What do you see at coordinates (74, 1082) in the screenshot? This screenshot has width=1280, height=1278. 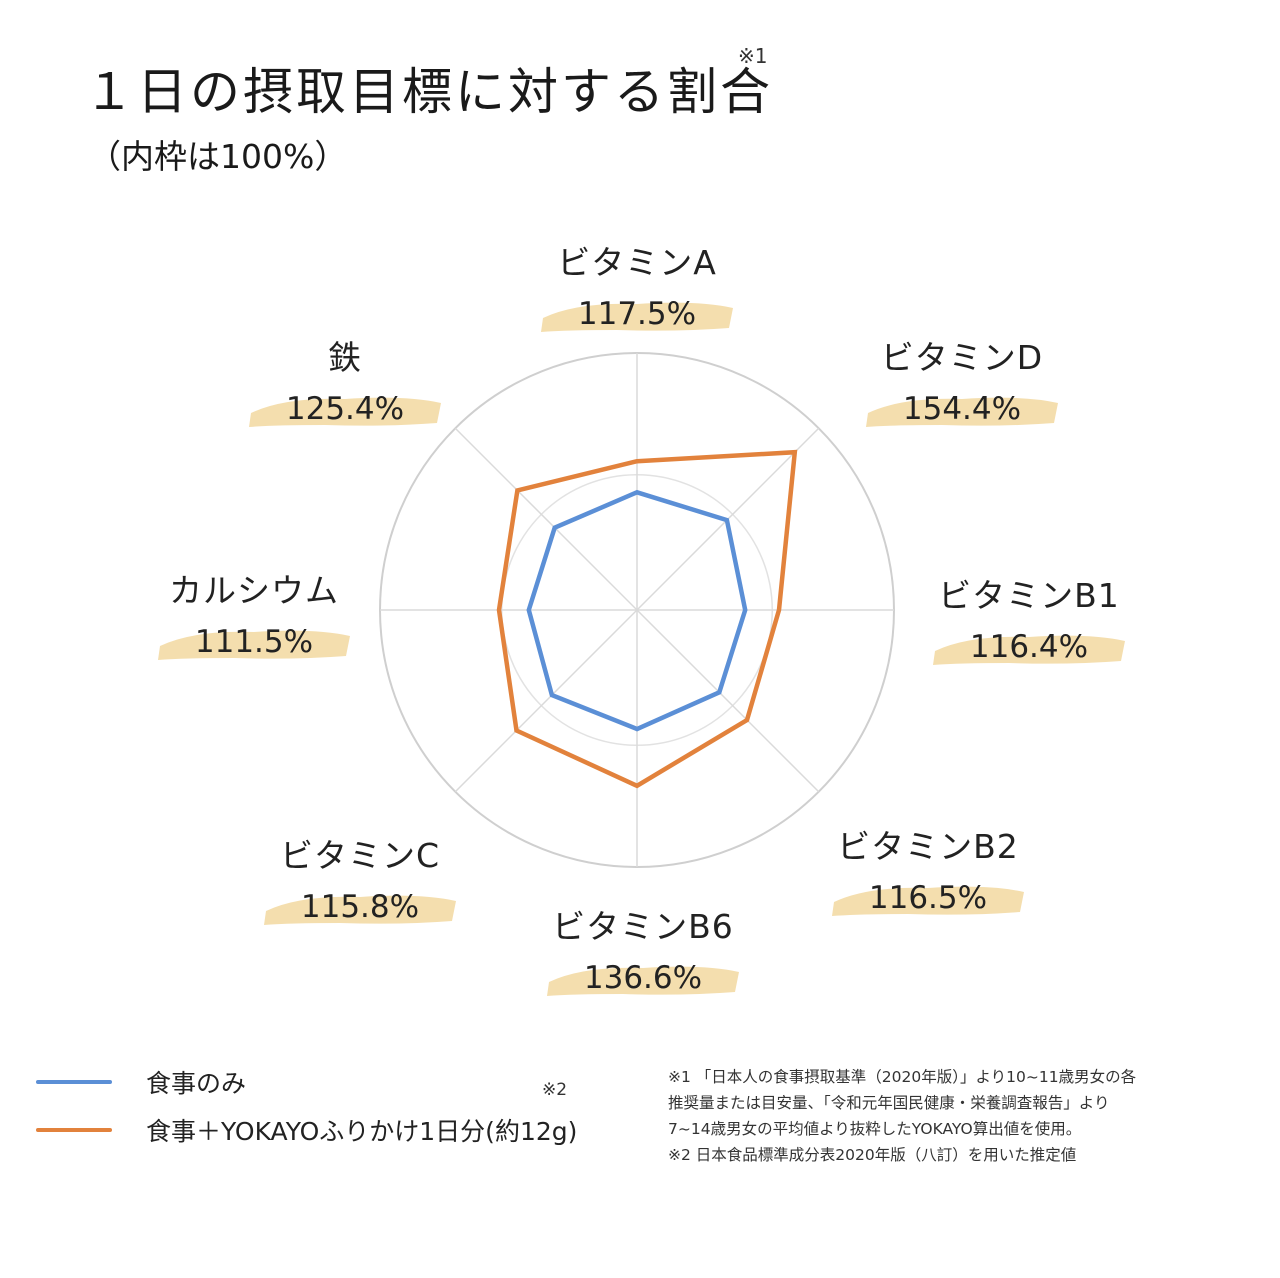 I see `legend-swatch-meal-only` at bounding box center [74, 1082].